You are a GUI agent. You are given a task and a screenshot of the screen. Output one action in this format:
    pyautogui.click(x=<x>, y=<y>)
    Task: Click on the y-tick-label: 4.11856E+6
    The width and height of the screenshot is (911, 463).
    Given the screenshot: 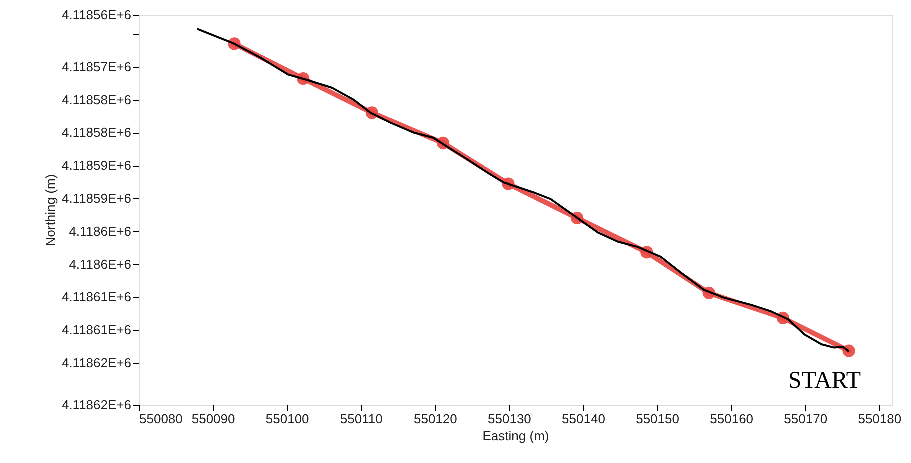 What is the action you would take?
    pyautogui.click(x=97, y=15)
    